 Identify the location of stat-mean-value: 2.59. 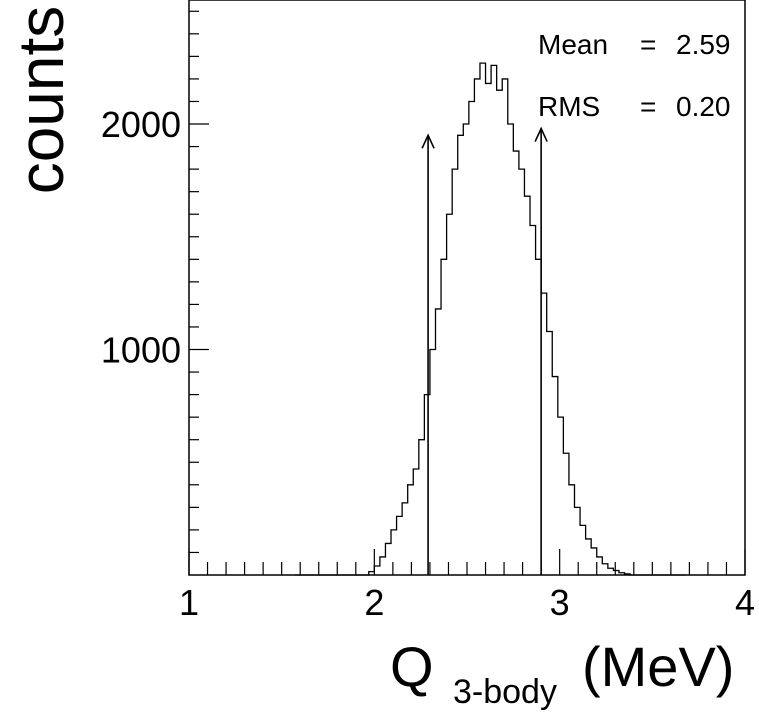
(703, 44).